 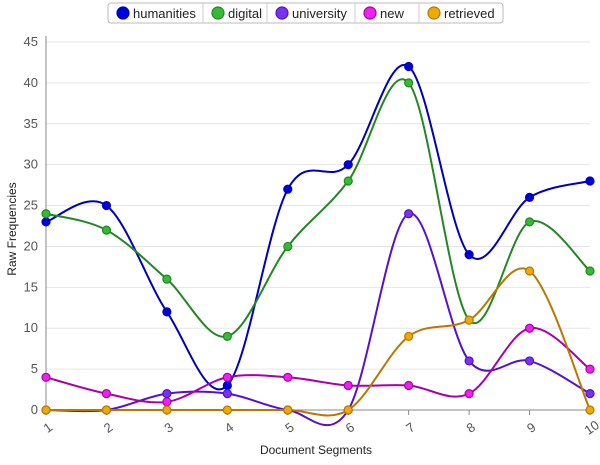 What do you see at coordinates (316, 450) in the screenshot?
I see `x-axis-label: Document Segments` at bounding box center [316, 450].